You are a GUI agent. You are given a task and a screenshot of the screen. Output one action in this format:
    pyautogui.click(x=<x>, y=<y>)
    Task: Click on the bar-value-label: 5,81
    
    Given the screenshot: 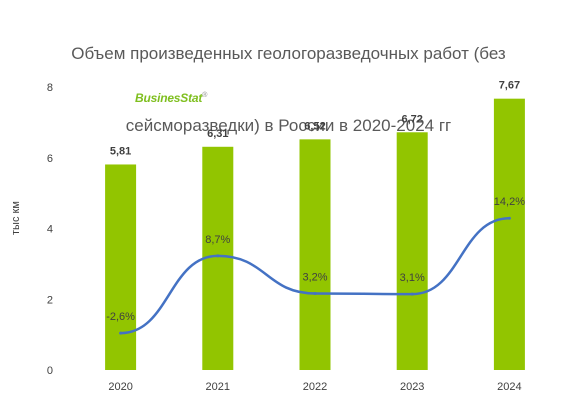 What is the action you would take?
    pyautogui.click(x=120, y=151)
    